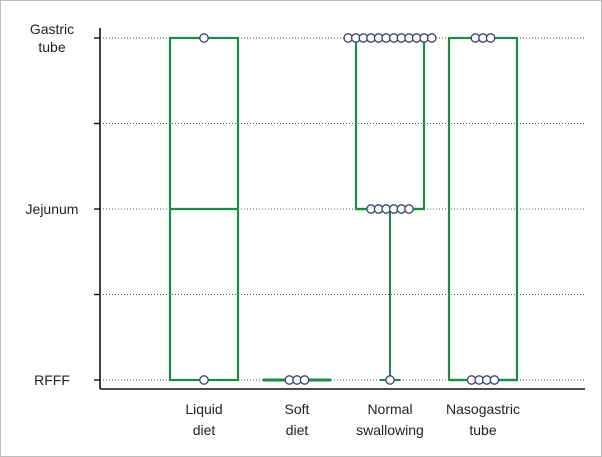  What do you see at coordinates (51, 47) in the screenshot?
I see `y-tick-label: tube` at bounding box center [51, 47].